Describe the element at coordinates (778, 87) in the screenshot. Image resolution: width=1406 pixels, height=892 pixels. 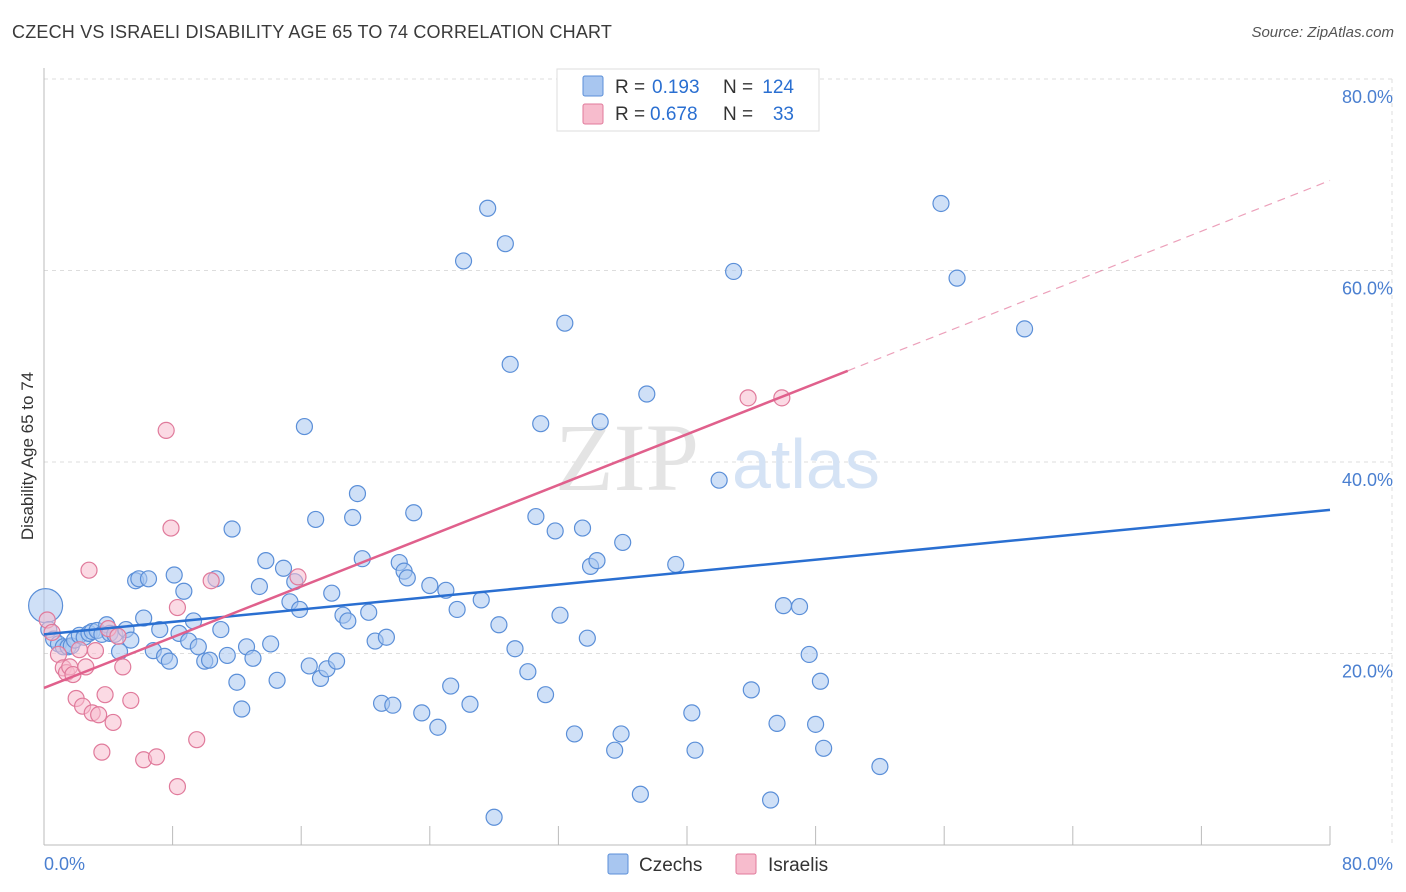
I see `legend-czechs-n-value: 124` at that location.